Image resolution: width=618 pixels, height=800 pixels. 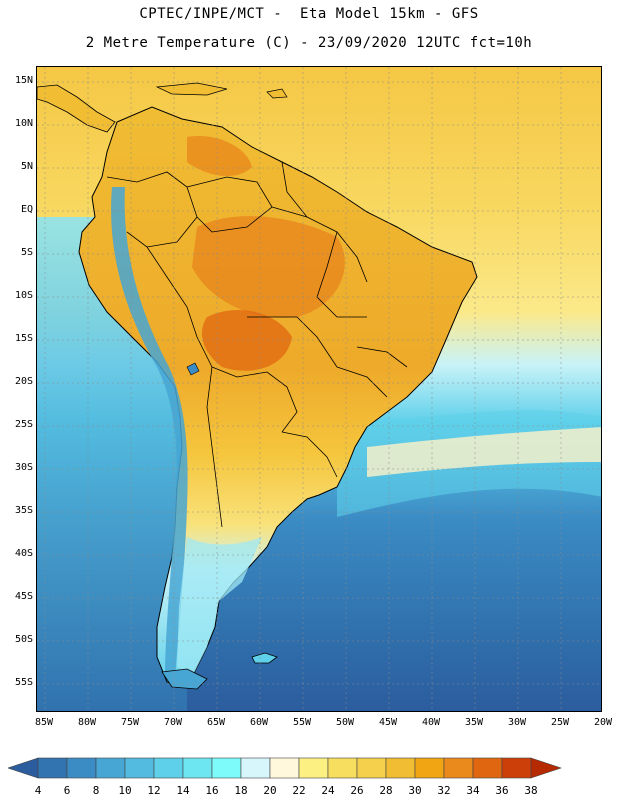 I want to click on lat-label-eq: EQ, so click(x=26, y=209).